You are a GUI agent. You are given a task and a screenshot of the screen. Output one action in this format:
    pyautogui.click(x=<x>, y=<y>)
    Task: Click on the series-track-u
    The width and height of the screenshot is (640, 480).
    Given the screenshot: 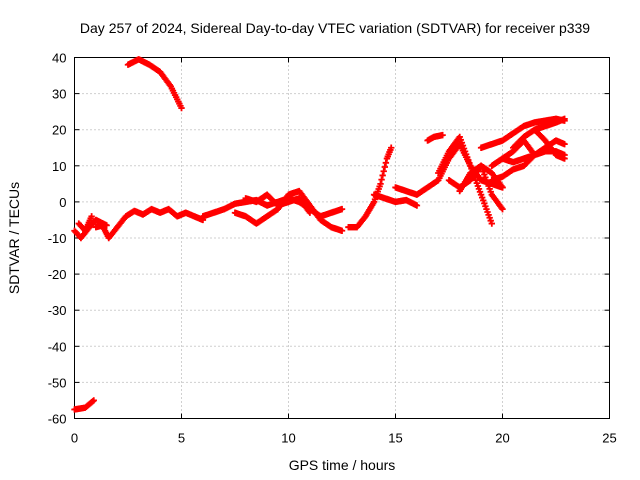 What is the action you would take?
    pyautogui.click(x=549, y=124)
    